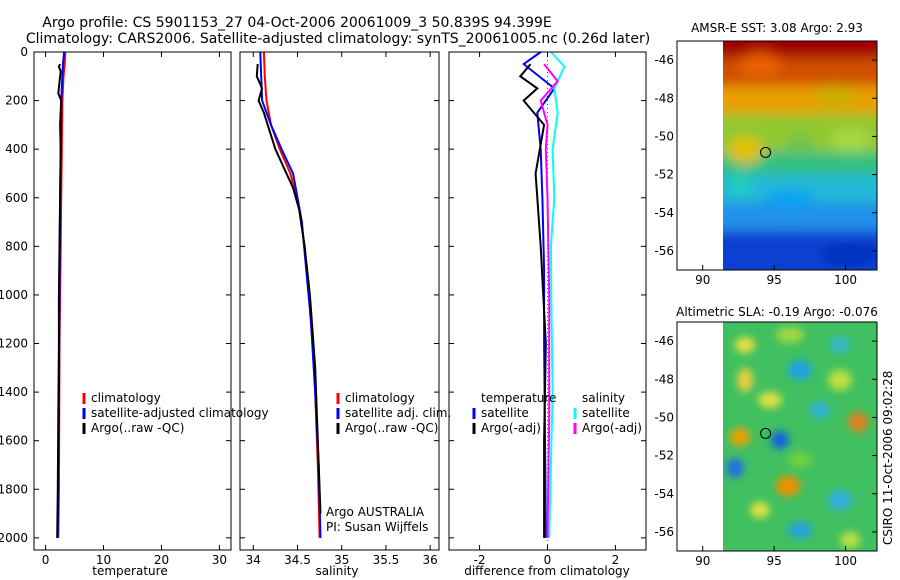 This screenshot has width=900, height=580. I want to click on temperature-series, so click(61, 294).